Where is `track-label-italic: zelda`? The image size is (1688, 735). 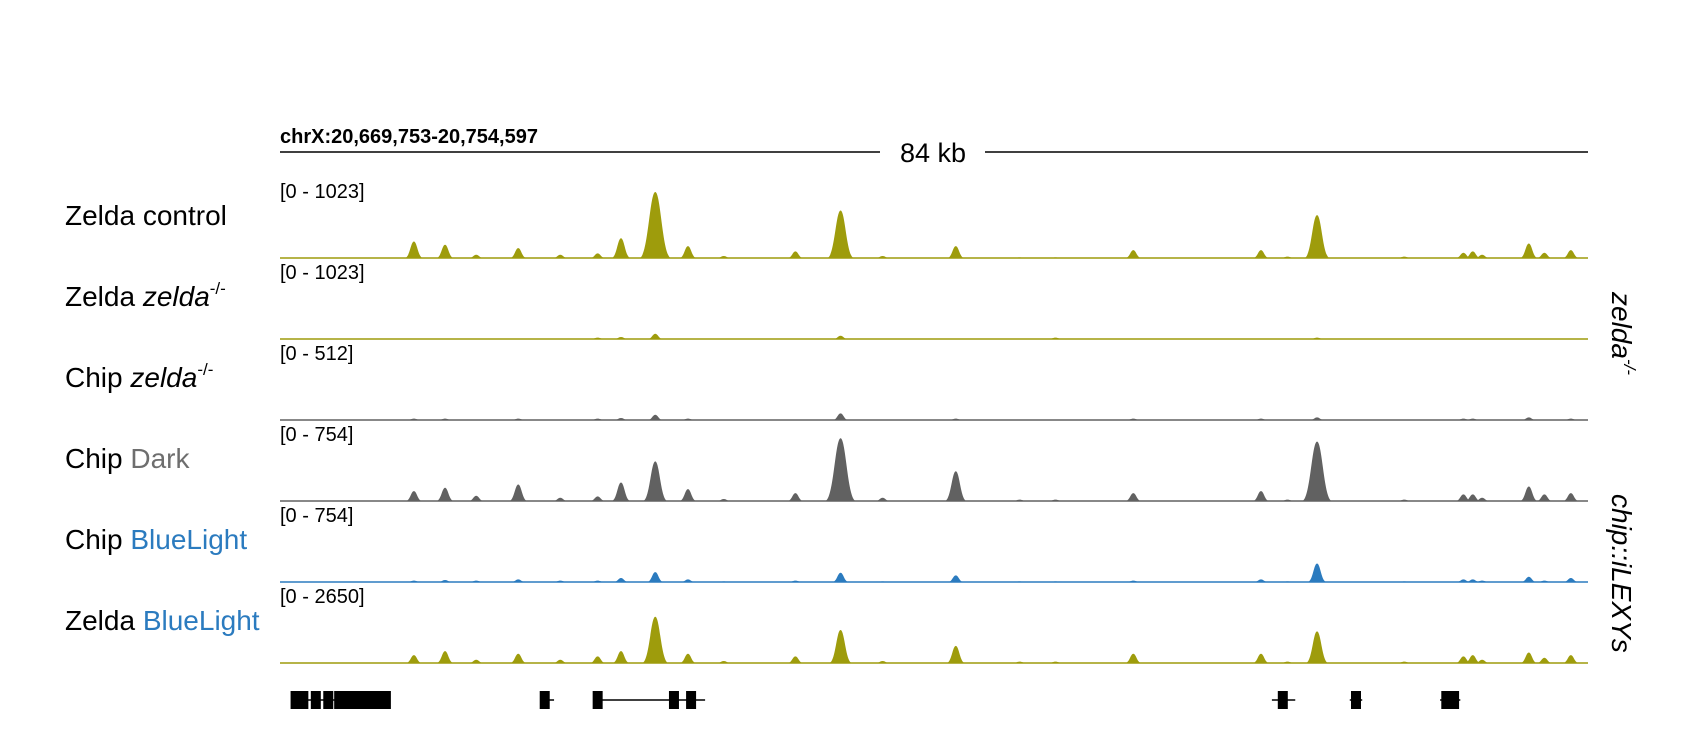 track-label-italic: zelda is located at coordinates (176, 296).